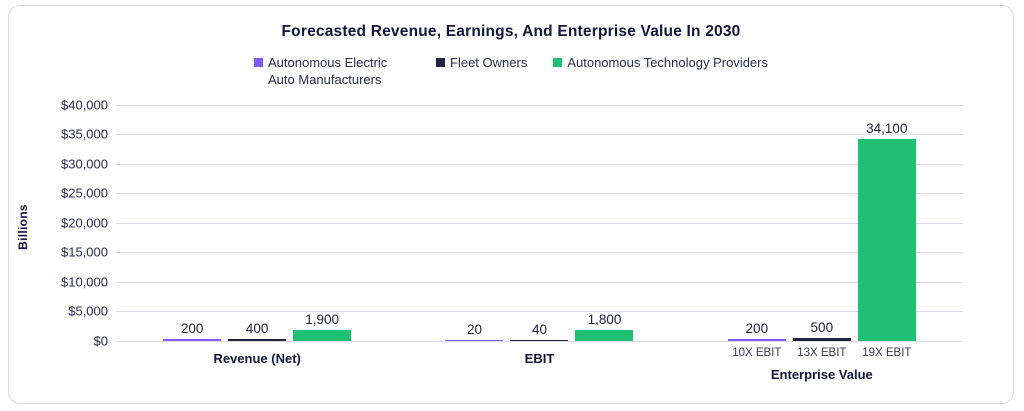  I want to click on bar-column: 500, so click(821, 223).